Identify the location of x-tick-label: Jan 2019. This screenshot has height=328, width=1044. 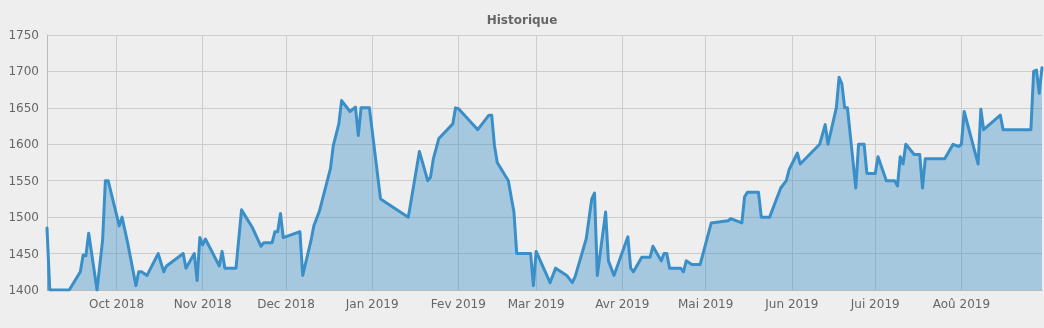
(371, 304).